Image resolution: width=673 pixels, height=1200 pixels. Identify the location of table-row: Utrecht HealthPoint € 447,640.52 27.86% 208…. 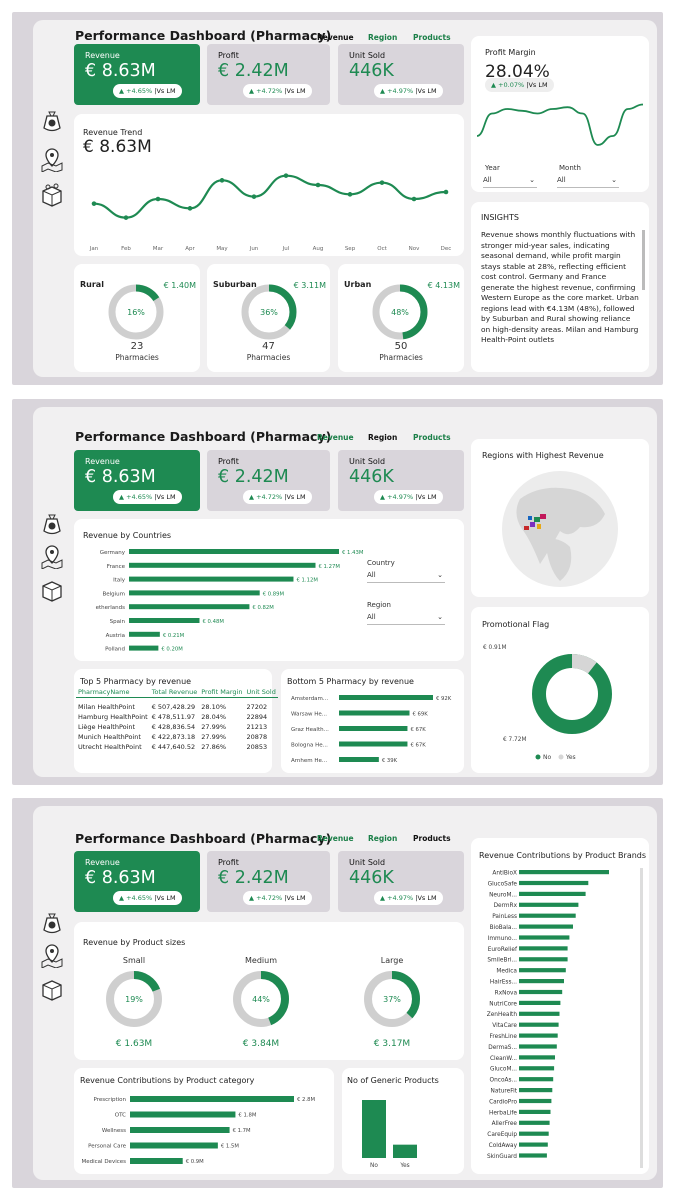
(177, 747).